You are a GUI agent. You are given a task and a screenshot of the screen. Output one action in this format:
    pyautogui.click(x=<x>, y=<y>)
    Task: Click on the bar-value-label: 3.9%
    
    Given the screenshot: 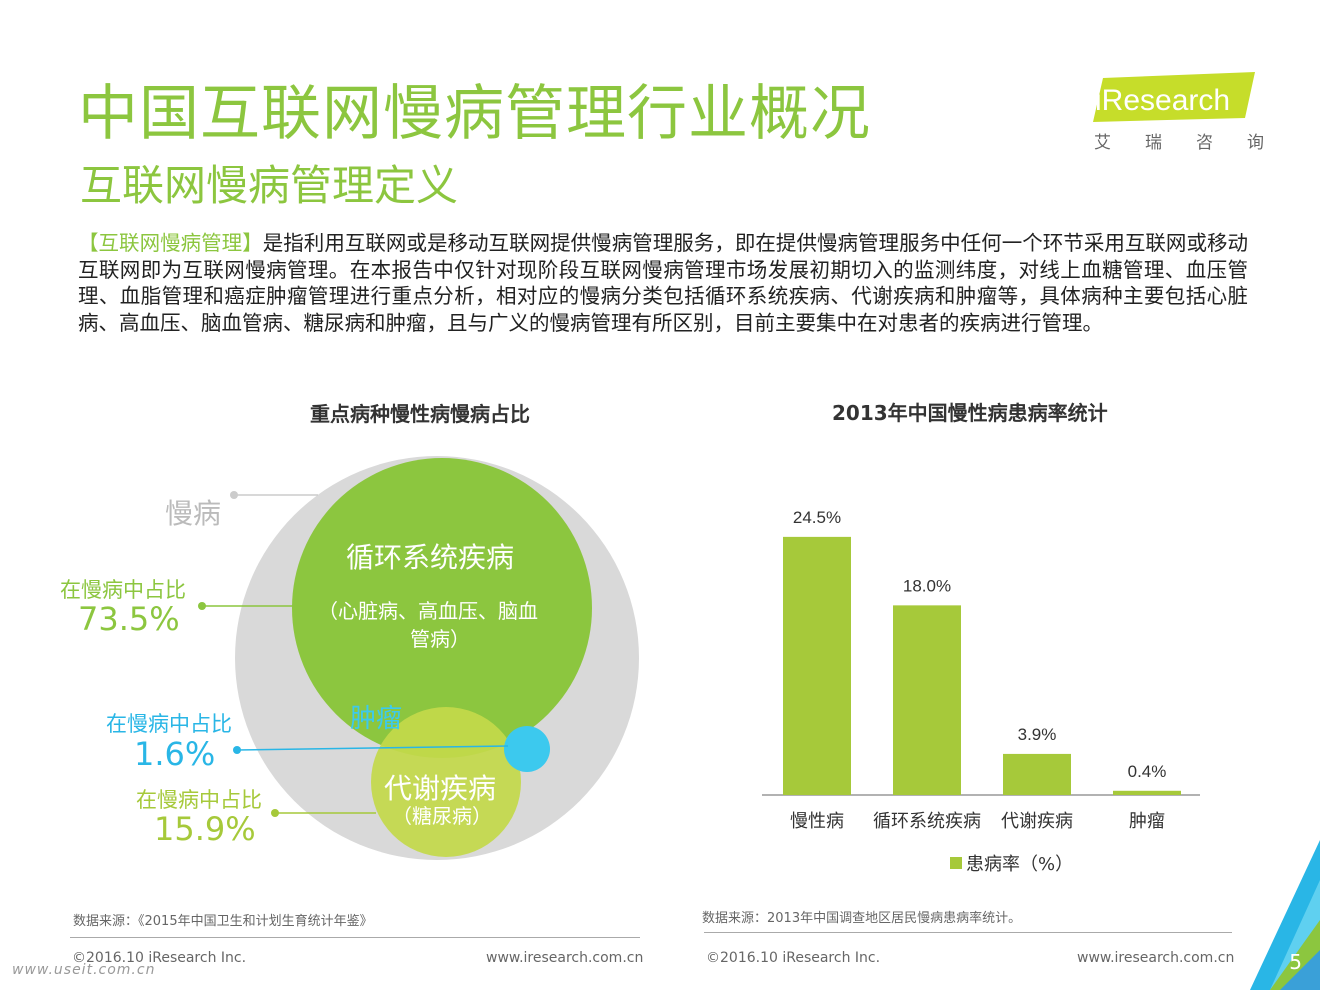 What is the action you would take?
    pyautogui.click(x=1037, y=734)
    